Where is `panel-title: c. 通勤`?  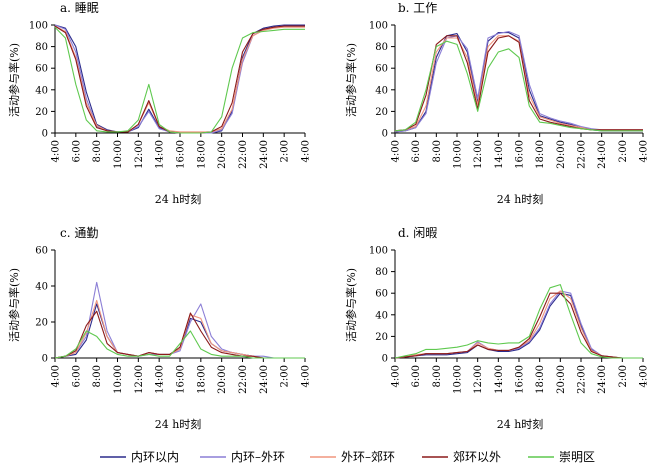 panel-title: c. 通勤 is located at coordinates (79, 233).